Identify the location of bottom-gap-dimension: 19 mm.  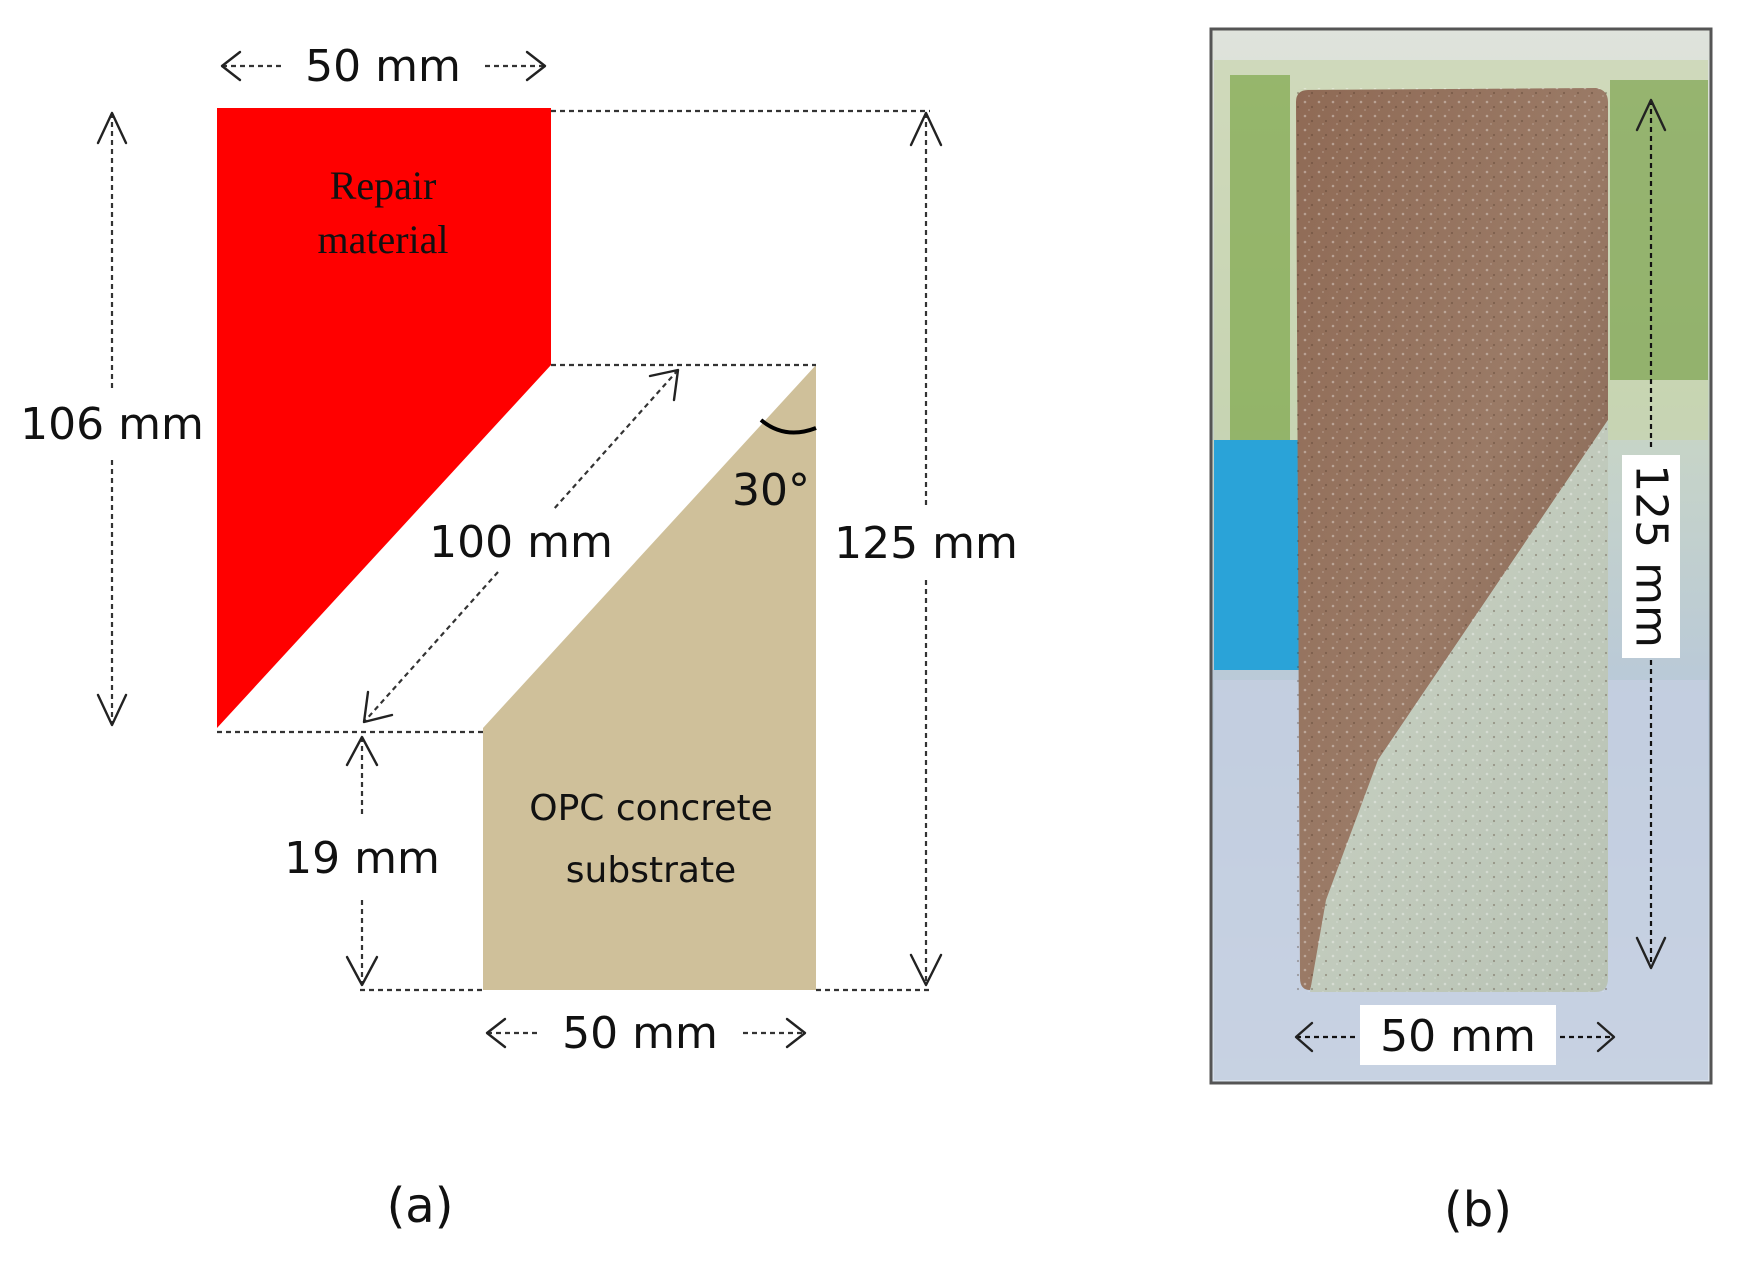
(362, 861).